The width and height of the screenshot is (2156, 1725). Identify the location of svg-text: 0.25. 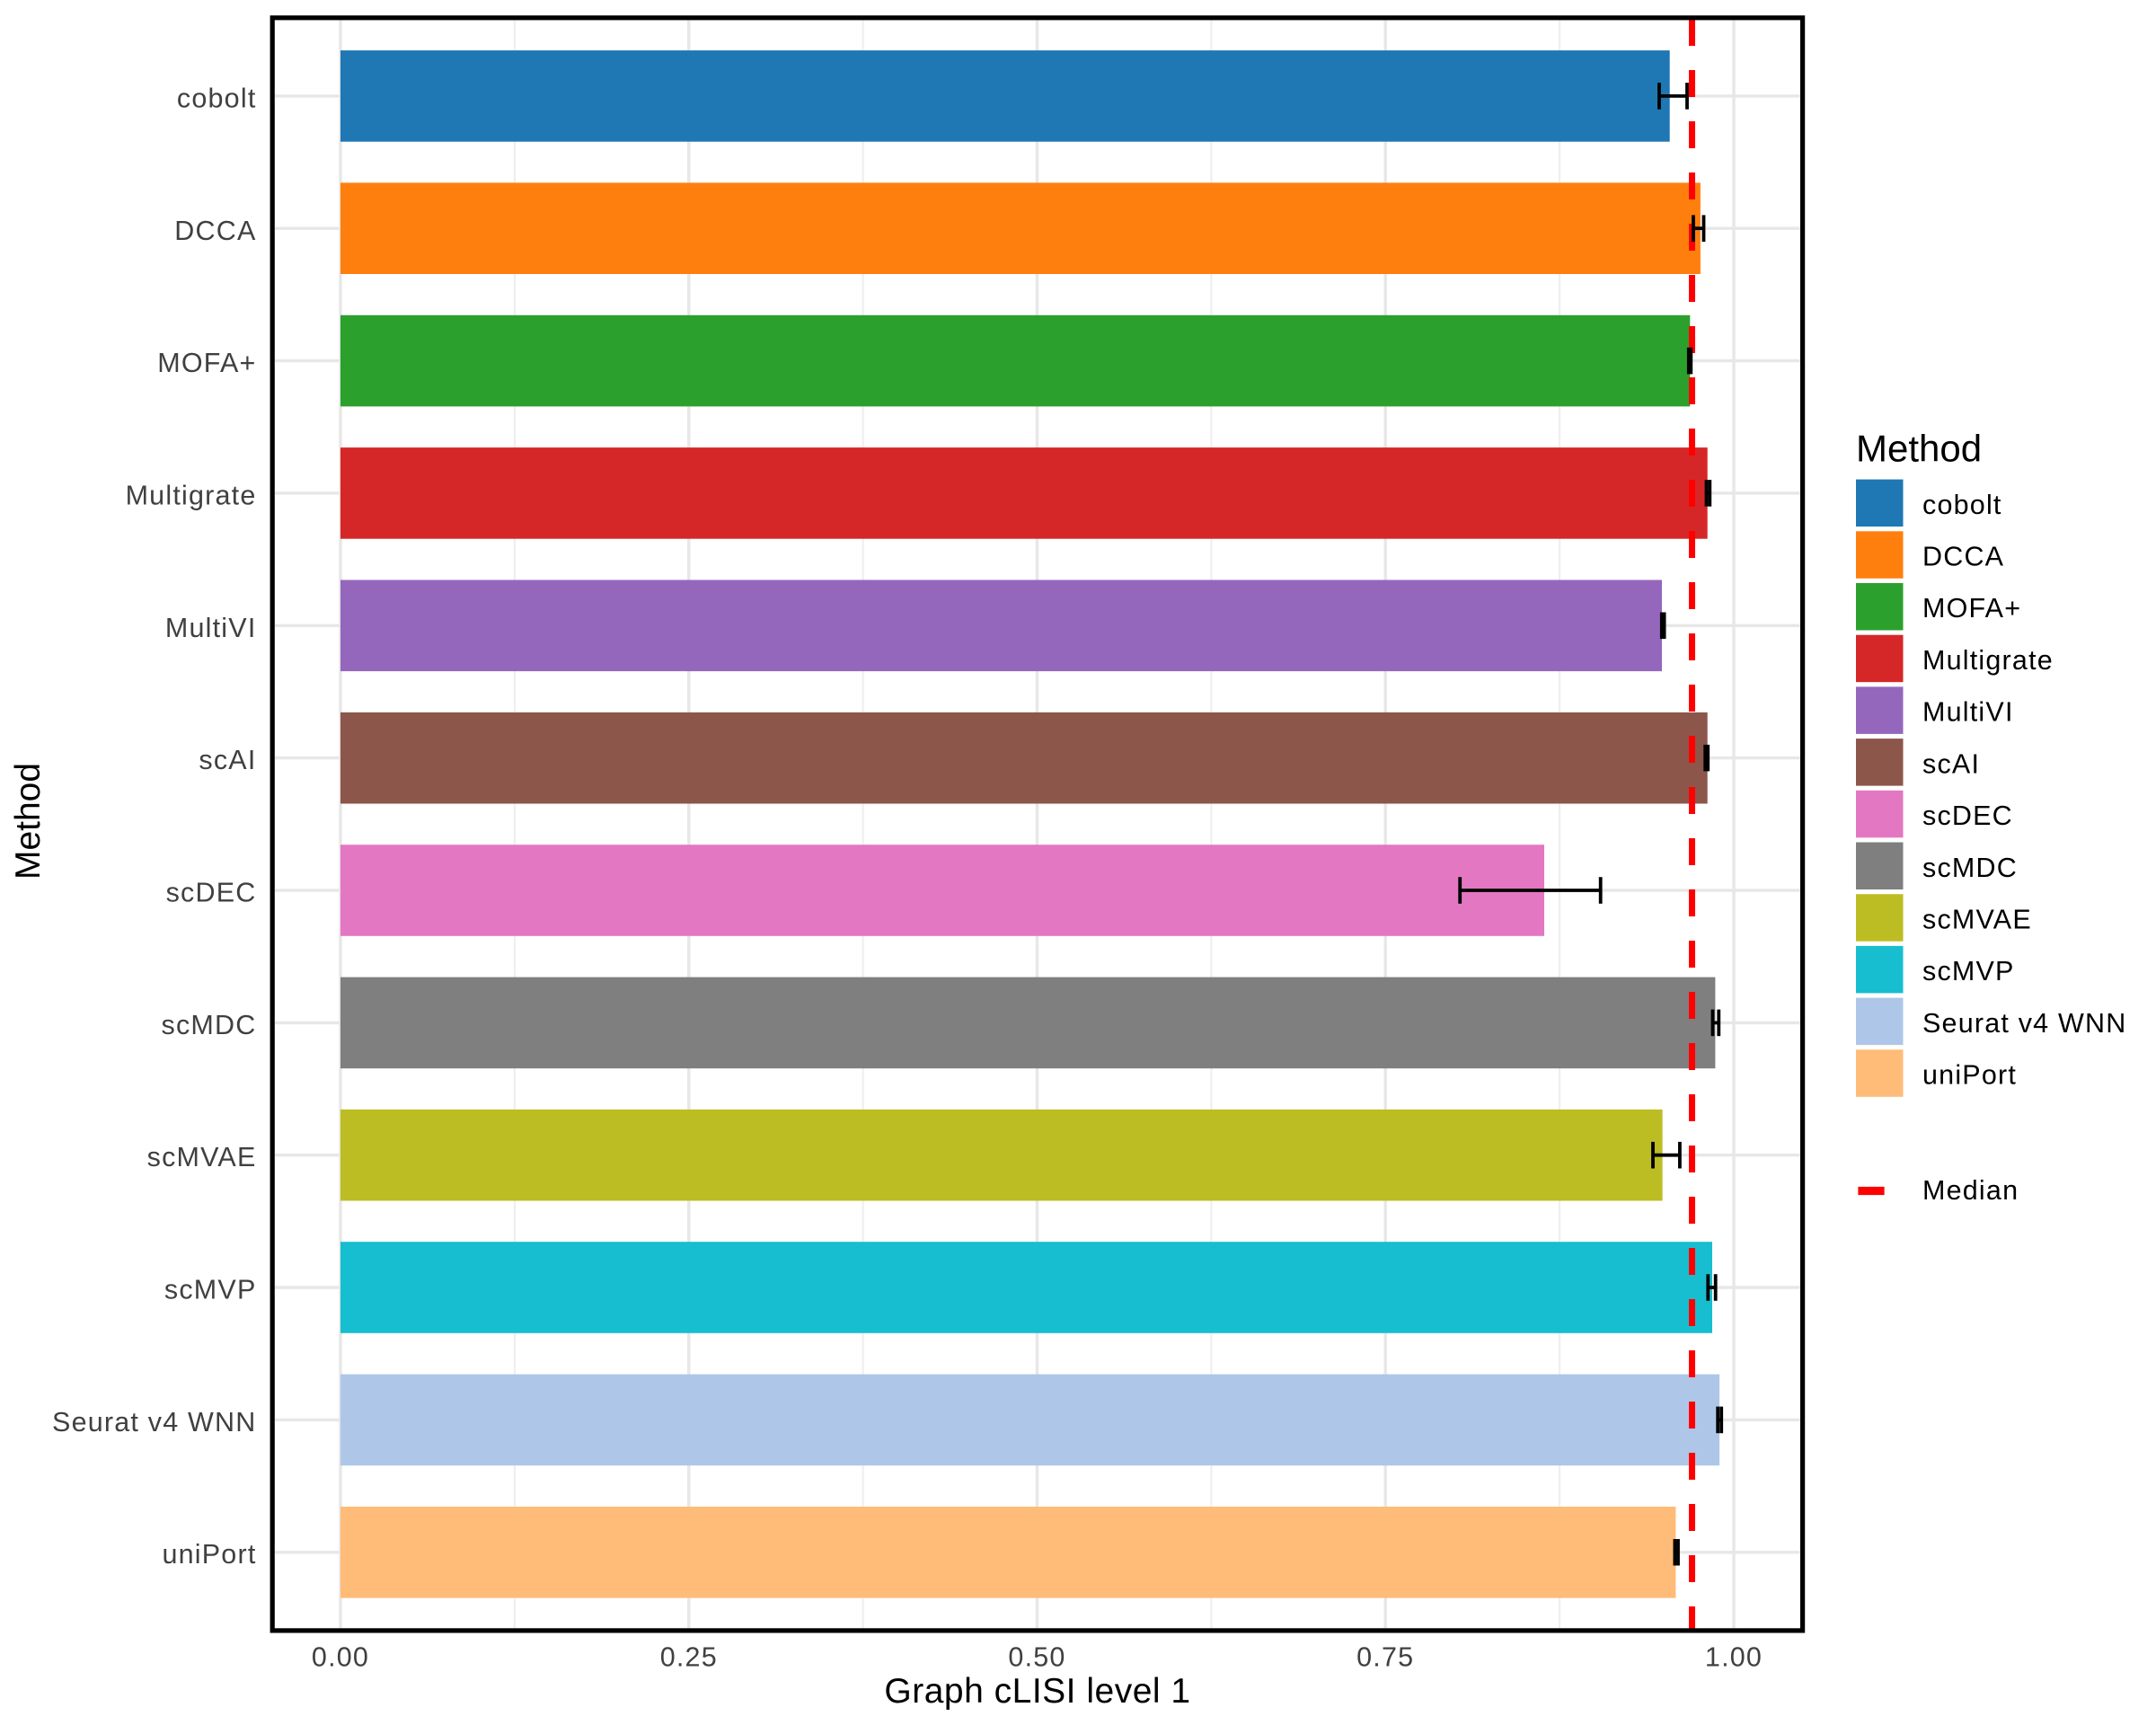
(689, 1657).